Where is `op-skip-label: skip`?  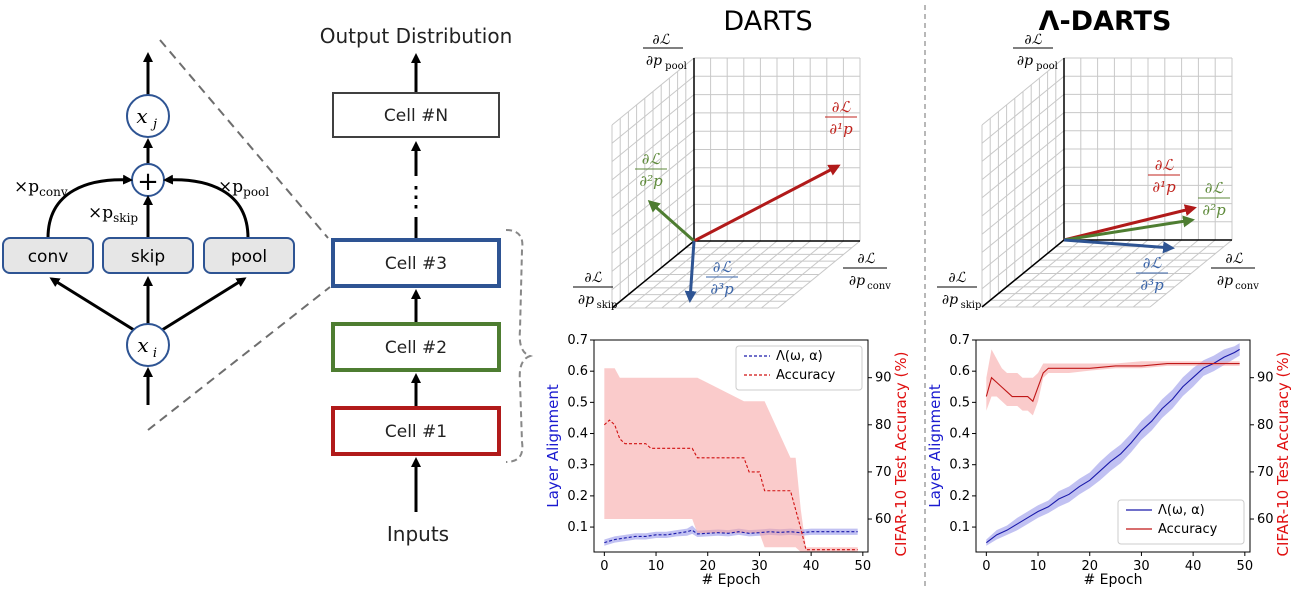 op-skip-label: skip is located at coordinates (148, 257).